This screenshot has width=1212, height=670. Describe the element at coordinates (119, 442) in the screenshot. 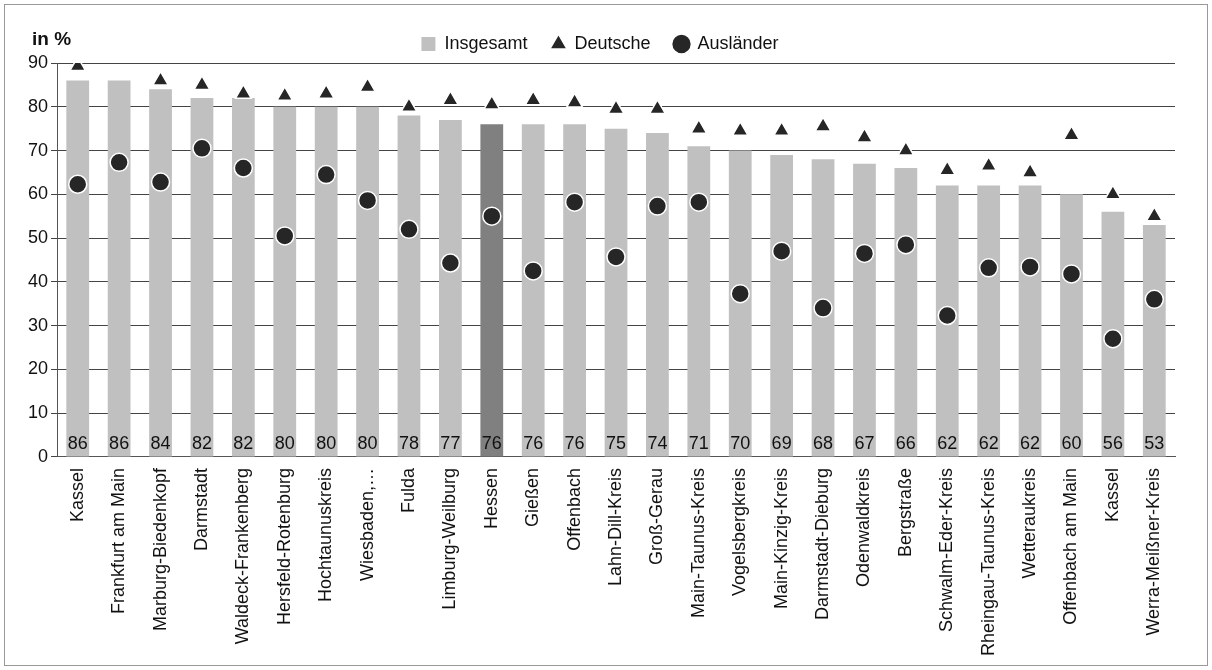

I see `data-label: 86` at that location.